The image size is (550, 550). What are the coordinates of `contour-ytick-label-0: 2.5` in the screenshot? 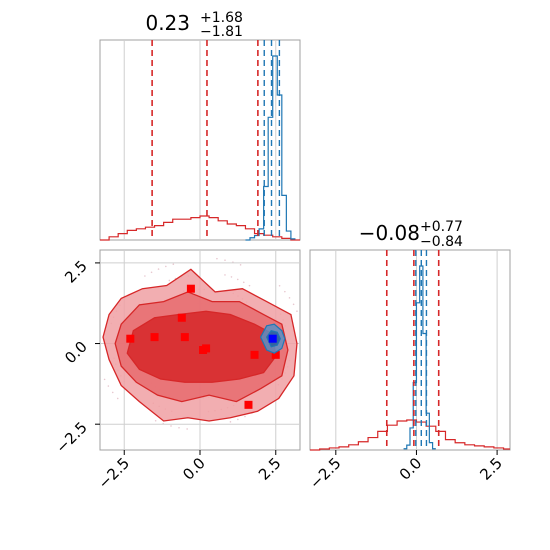 It's located at (76, 272).